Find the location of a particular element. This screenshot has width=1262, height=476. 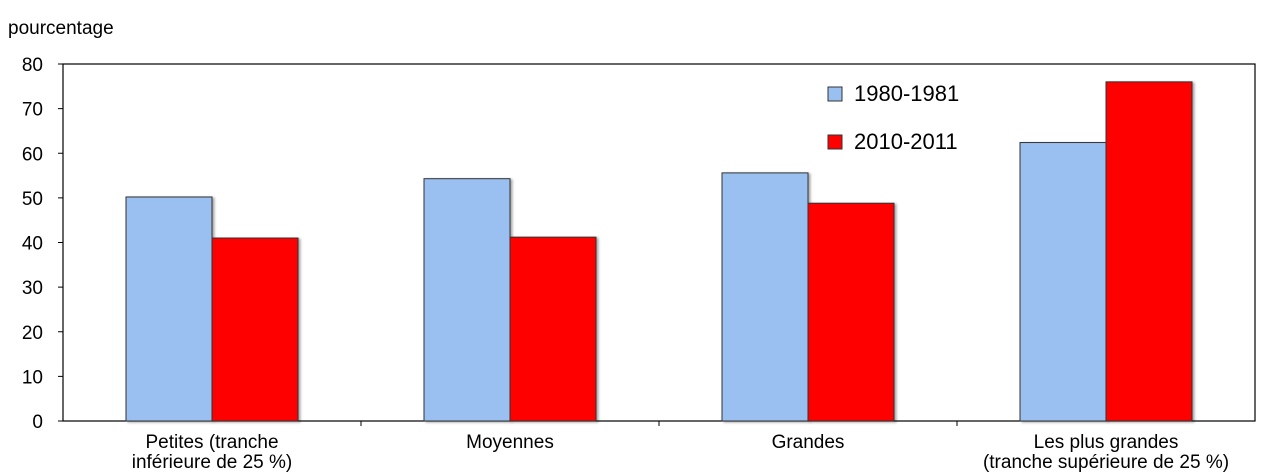

x-category-label: Les plus grandes is located at coordinates (1106, 442).